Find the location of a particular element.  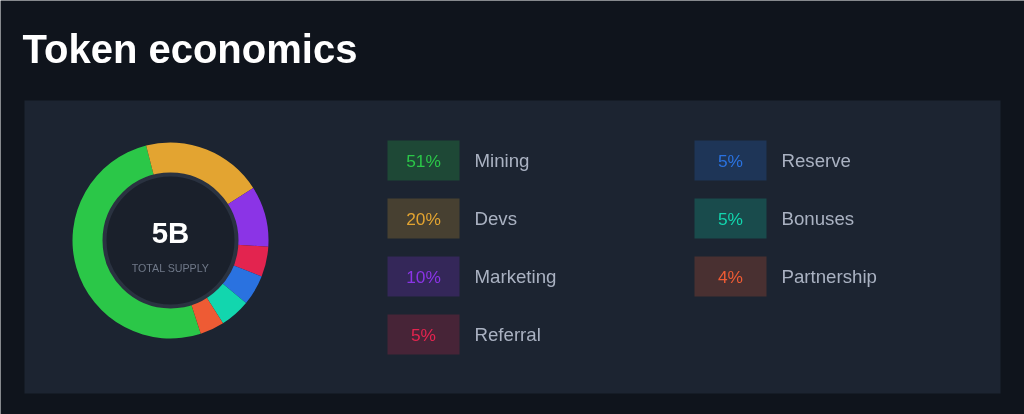

chart-title: Token economics is located at coordinates (190, 48).